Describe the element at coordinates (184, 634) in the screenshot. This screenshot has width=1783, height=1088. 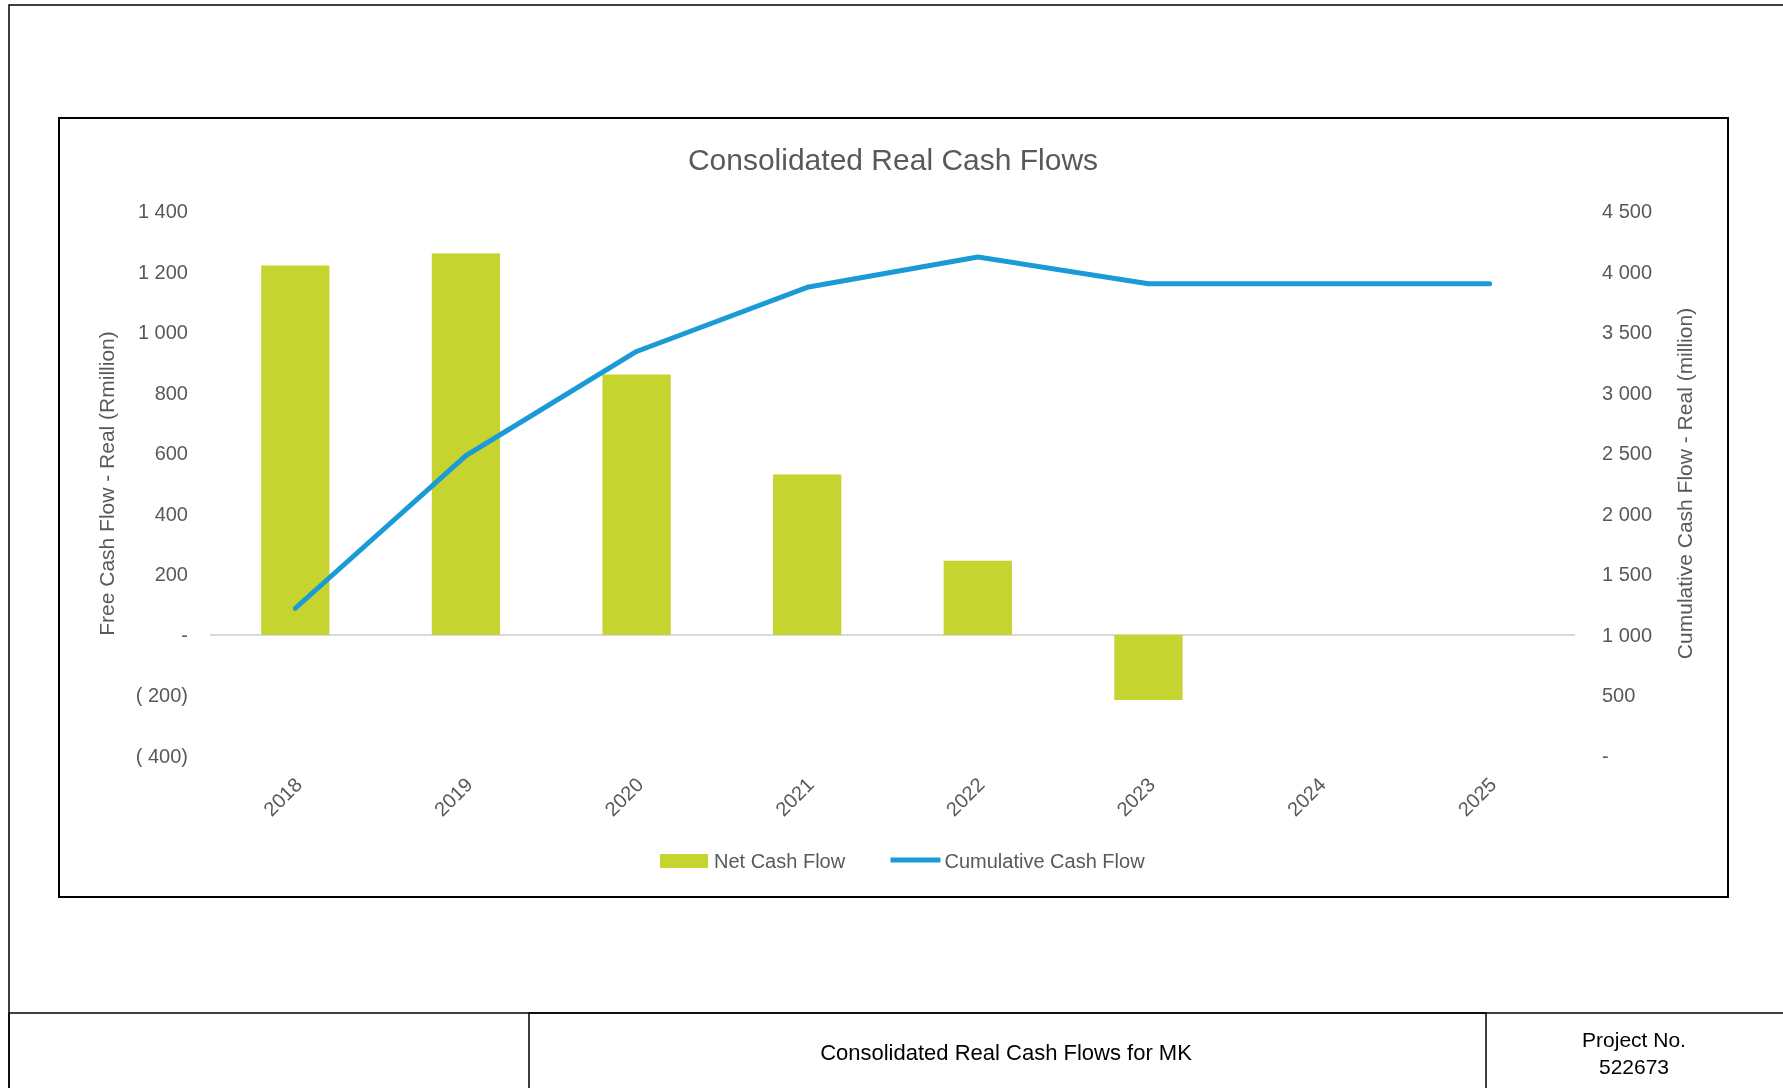
I see `y-tick-label: -` at that location.